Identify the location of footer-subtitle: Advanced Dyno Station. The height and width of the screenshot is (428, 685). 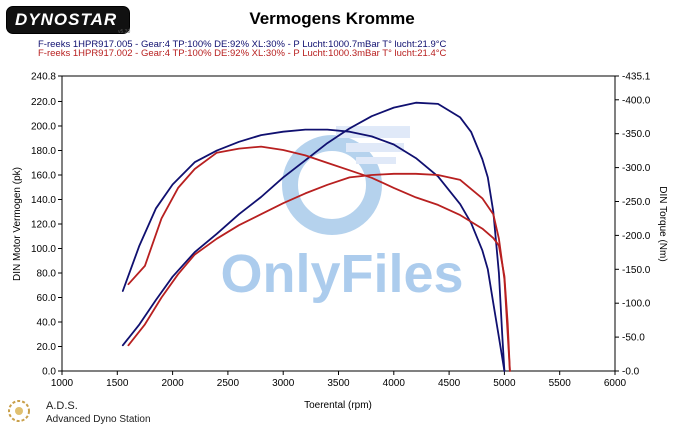
(98, 419).